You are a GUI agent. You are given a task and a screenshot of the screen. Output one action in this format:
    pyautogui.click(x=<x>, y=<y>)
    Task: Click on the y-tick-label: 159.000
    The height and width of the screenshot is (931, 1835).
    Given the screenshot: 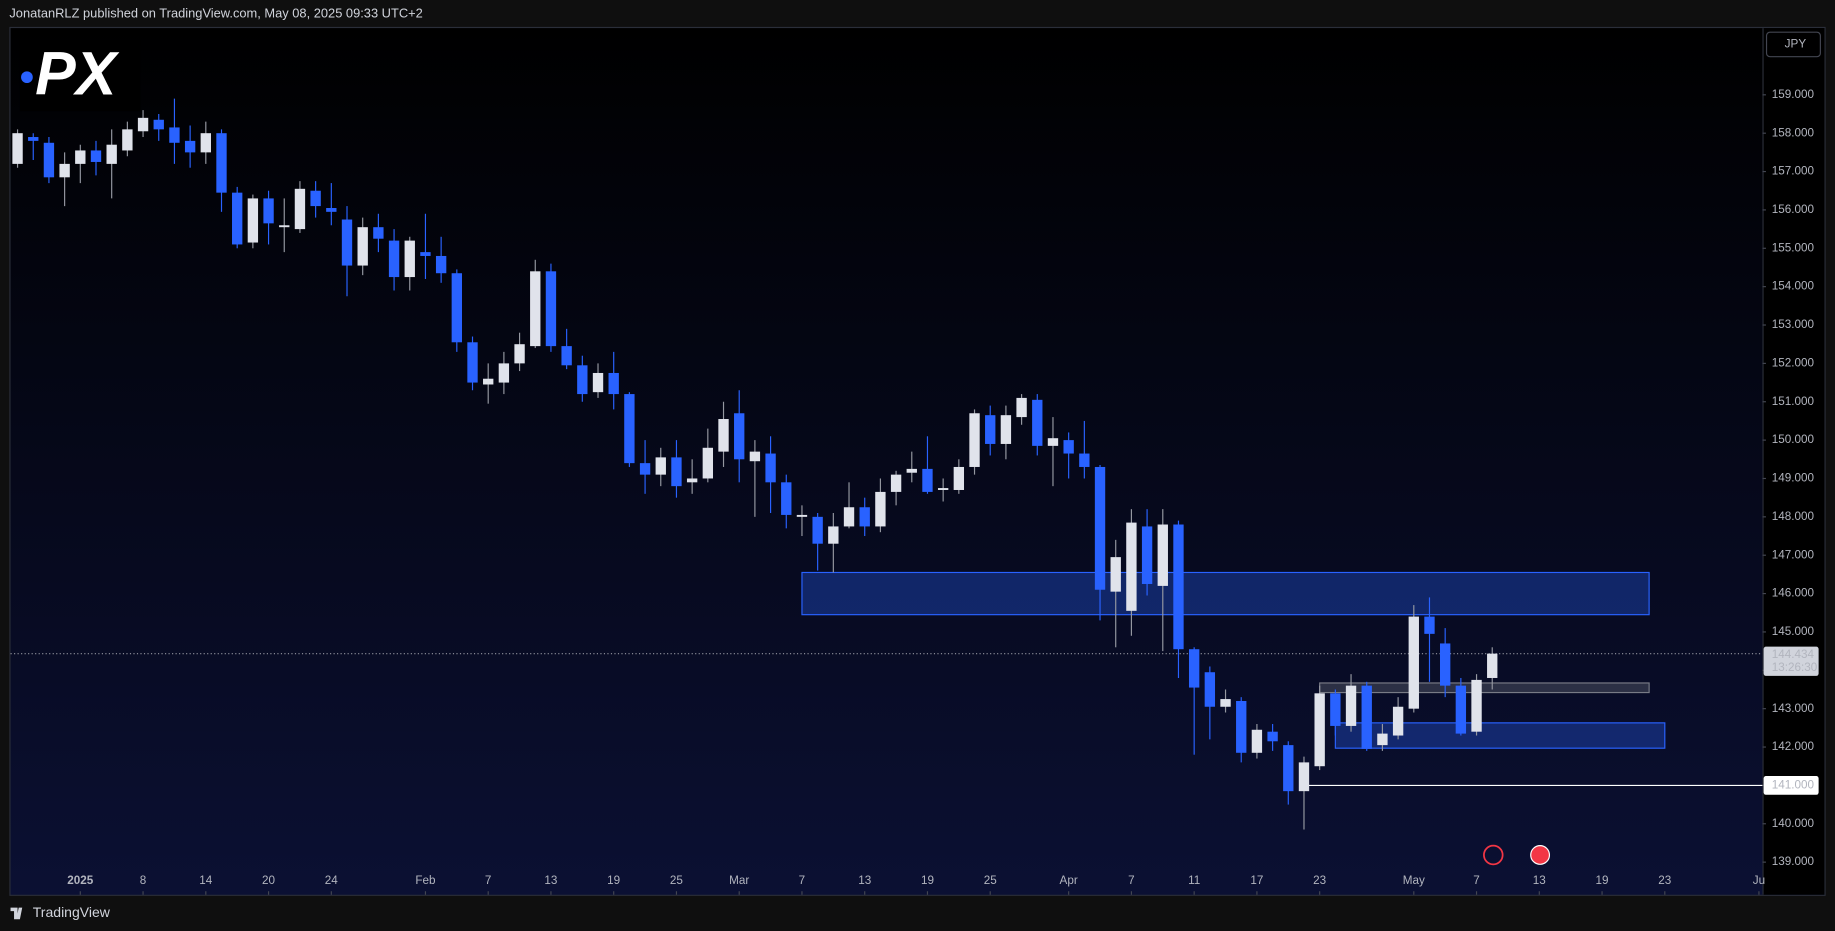 What is the action you would take?
    pyautogui.click(x=1793, y=94)
    